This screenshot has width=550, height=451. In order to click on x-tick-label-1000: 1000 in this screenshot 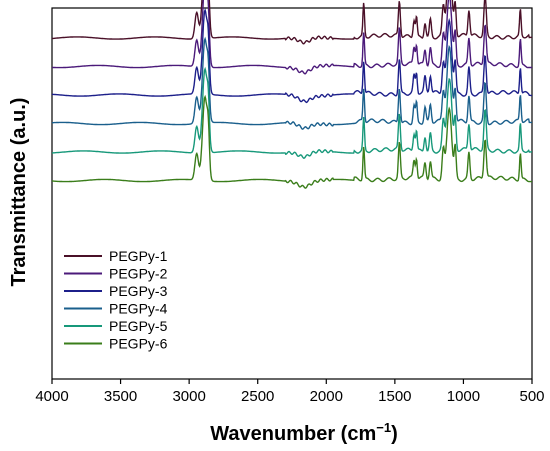, I will do `click(463, 396)`.